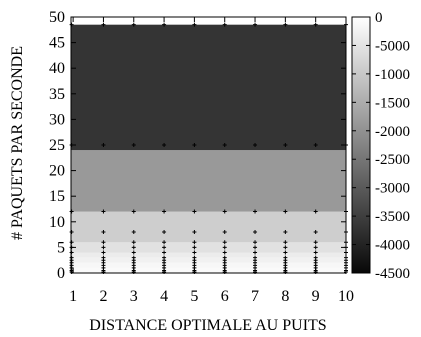 The image size is (421, 337). What do you see at coordinates (57, 196) in the screenshot?
I see `y-tick-label: 15` at bounding box center [57, 196].